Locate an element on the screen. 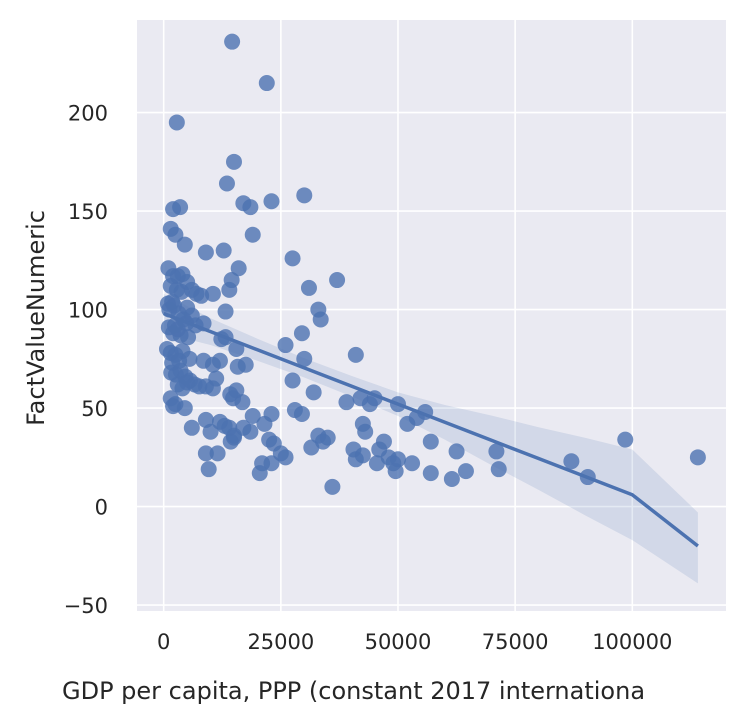 The width and height of the screenshot is (748, 725). y-axis-label: FactValueNumeric is located at coordinates (36, 318).